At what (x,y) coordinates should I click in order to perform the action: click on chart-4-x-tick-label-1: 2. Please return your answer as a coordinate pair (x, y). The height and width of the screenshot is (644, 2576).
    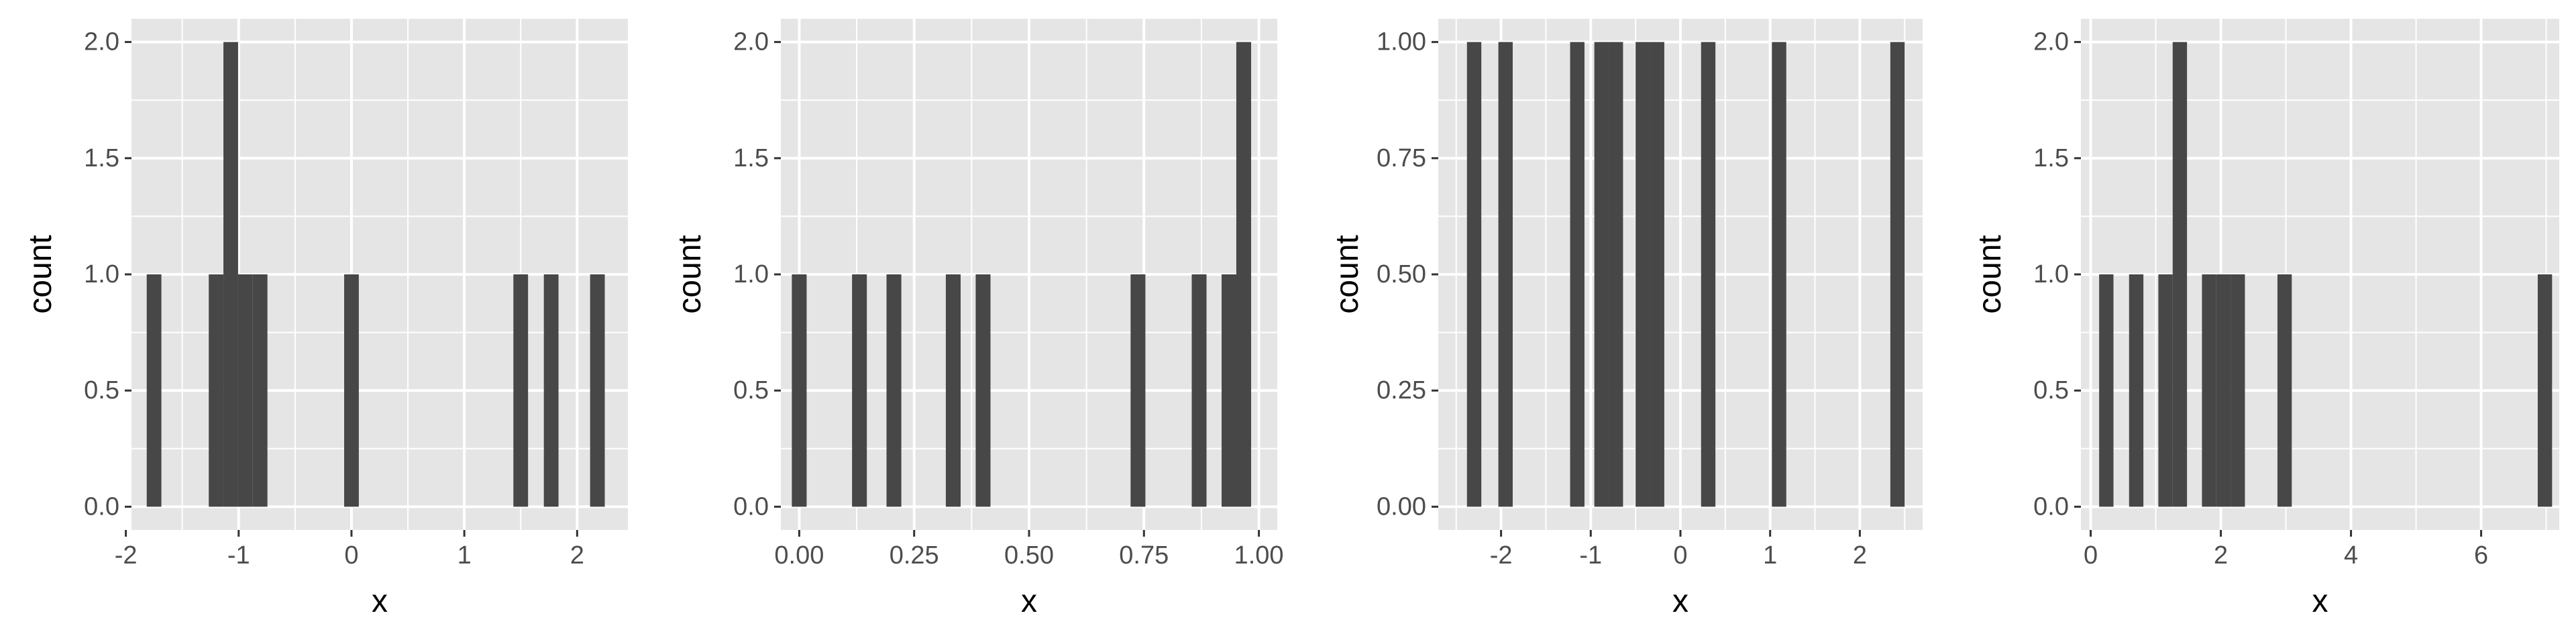
    Looking at the image, I should click on (2221, 555).